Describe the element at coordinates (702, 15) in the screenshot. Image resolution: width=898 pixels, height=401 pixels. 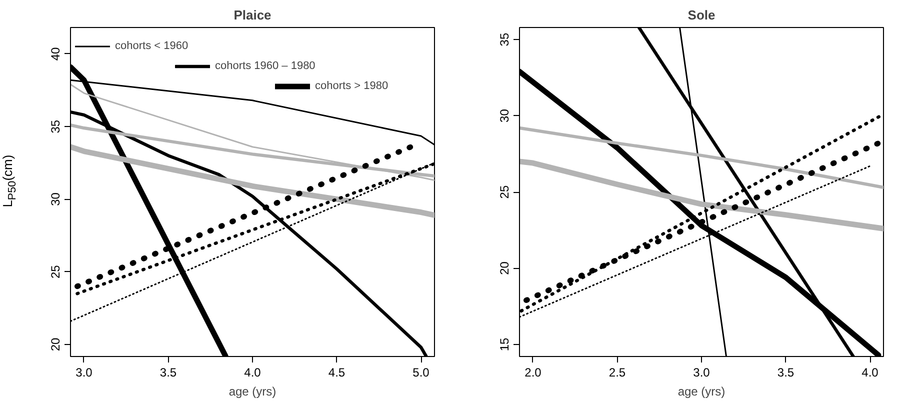
I see `chart-title: Sole` at that location.